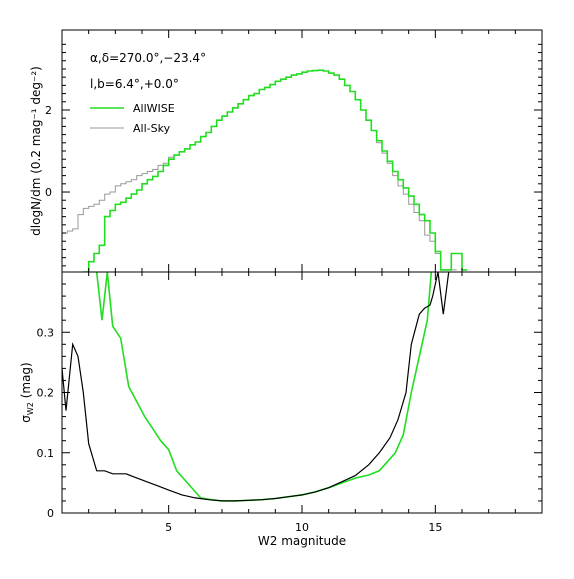  Describe the element at coordinates (50, 513) in the screenshot. I see `bottom-ytick-label: 0` at that location.